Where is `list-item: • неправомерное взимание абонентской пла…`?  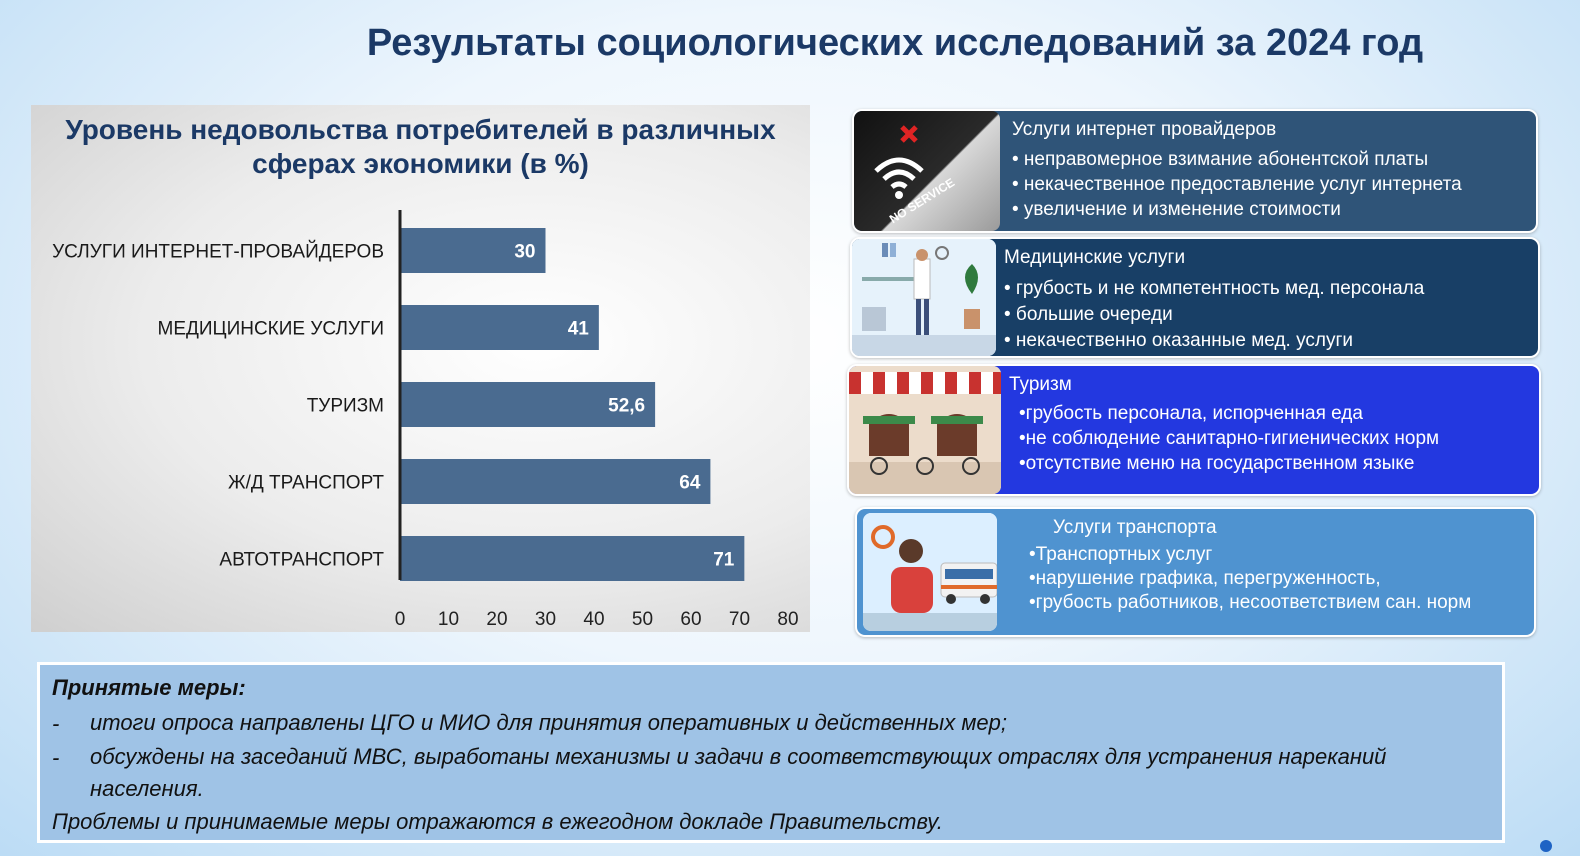 list-item: • неправомерное взимание абонентской пла… is located at coordinates (1220, 159).